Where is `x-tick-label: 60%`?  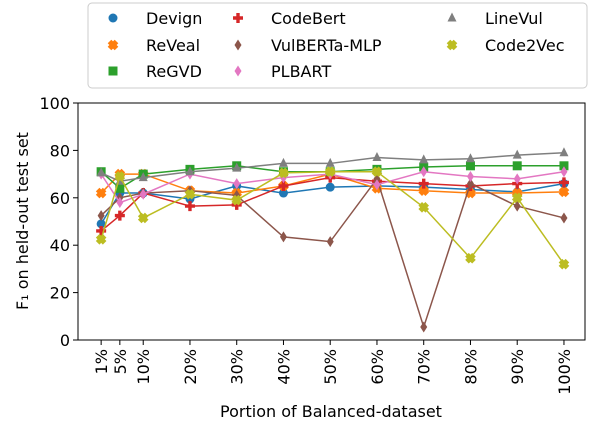
x-tick-label: 60% is located at coordinates (377, 367).